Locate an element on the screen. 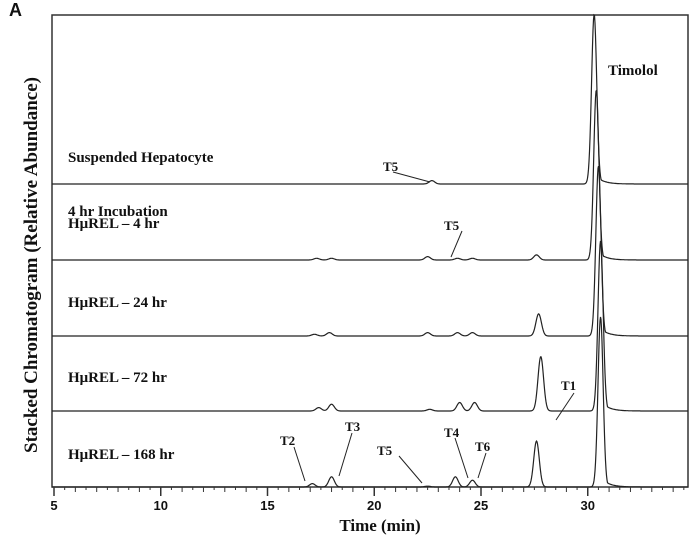 This screenshot has height=546, width=698. trace-label-suspended-hepatocyte: Suspended Hepatocyte 4 hr Incubation is located at coordinates (140, 185).